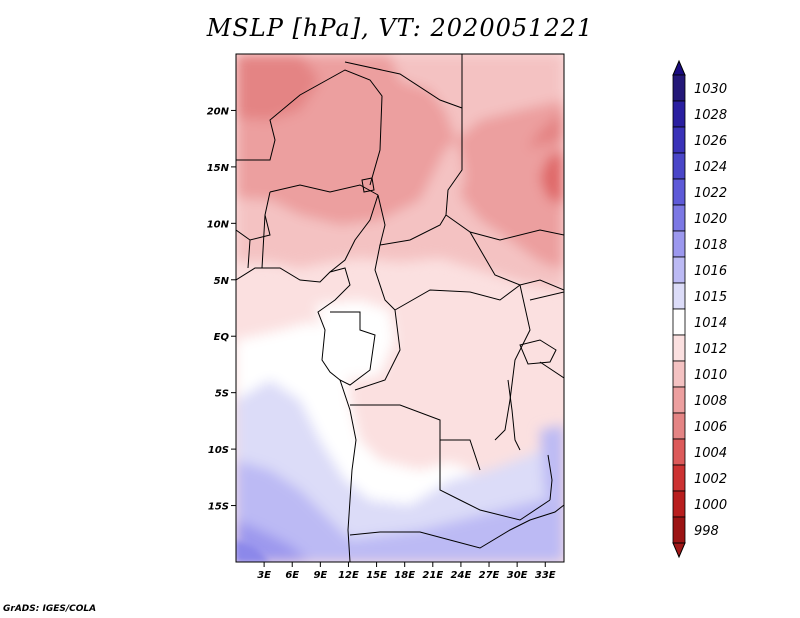  Describe the element at coordinates (353, 348) in the screenshot. I see `border-gabon-congo` at that location.